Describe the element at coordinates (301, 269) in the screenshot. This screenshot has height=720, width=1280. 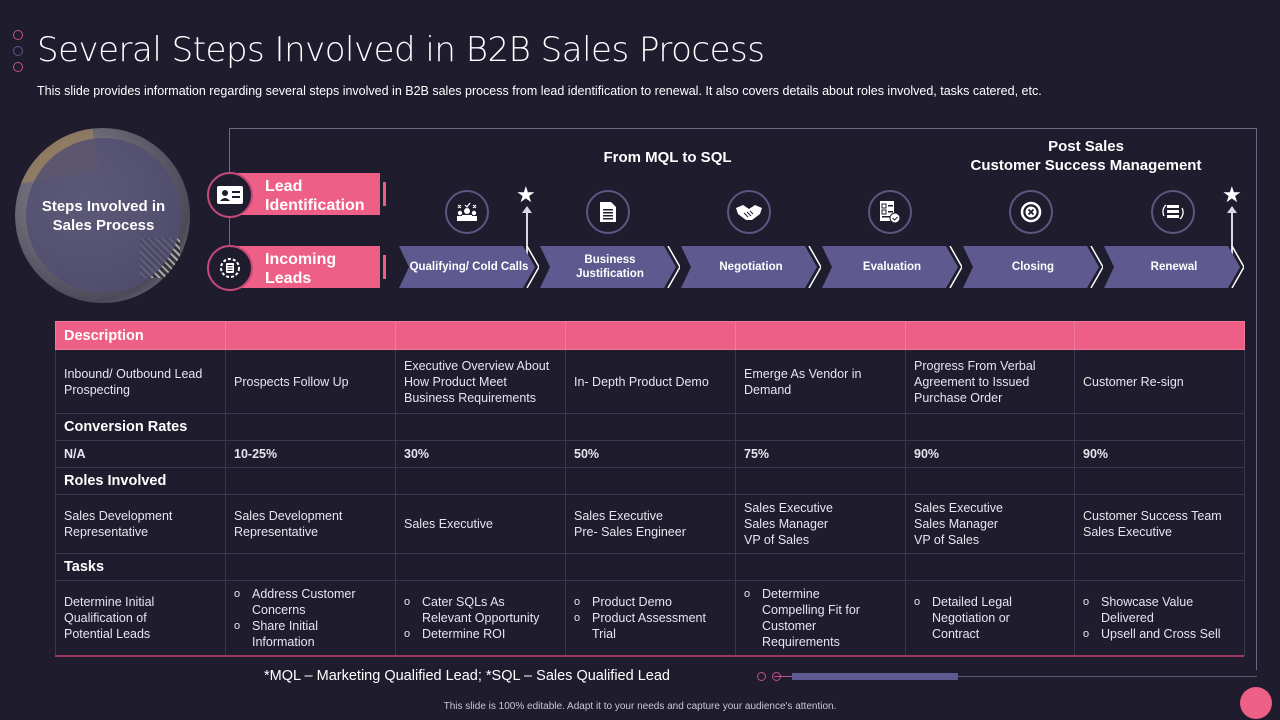
I see `incoming-leads-label: Incoming Leads` at that location.